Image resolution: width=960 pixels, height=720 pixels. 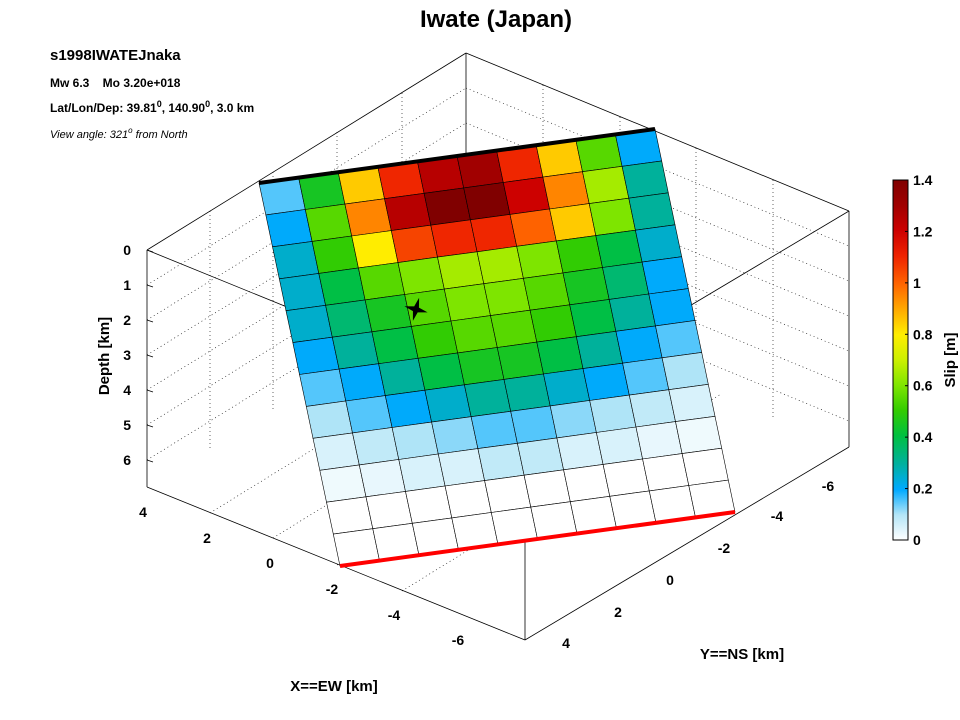 What do you see at coordinates (457, 156) in the screenshot?
I see `fault-top-edge` at bounding box center [457, 156].